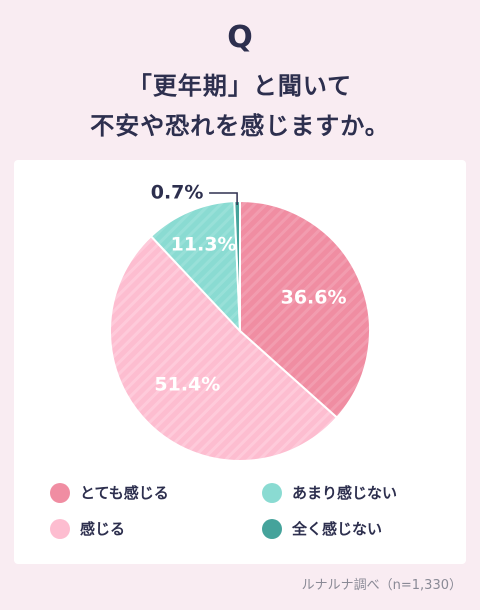 This screenshot has width=480, height=610. I want to click on legend-item: あまり感じない, so click(329, 492).